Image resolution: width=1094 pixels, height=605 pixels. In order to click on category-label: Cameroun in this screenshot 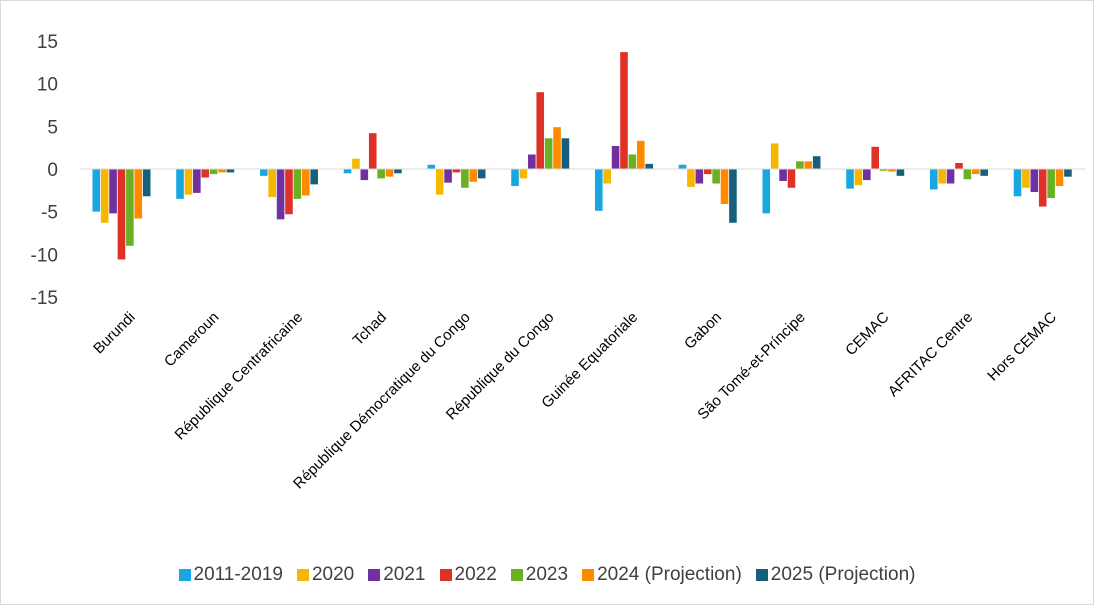, I will do `click(192, 340)`.